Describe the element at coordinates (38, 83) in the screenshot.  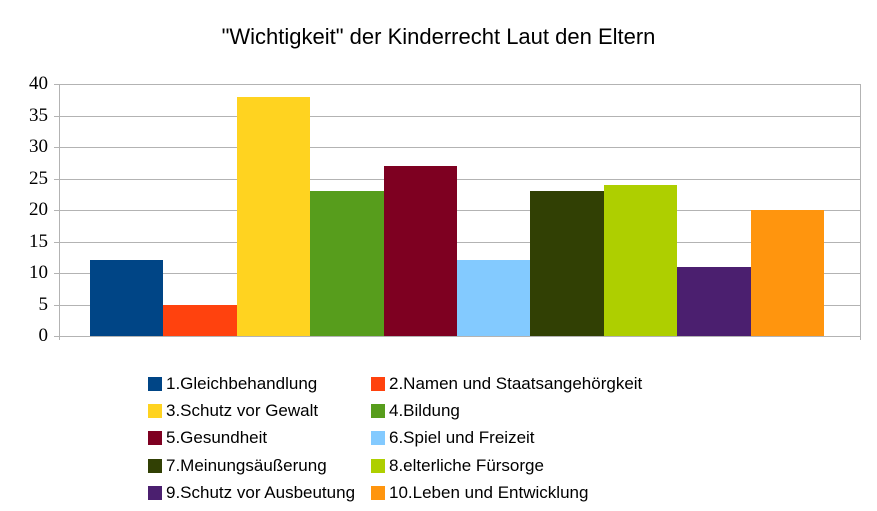
I see `y-axis-label-40: 40` at that location.